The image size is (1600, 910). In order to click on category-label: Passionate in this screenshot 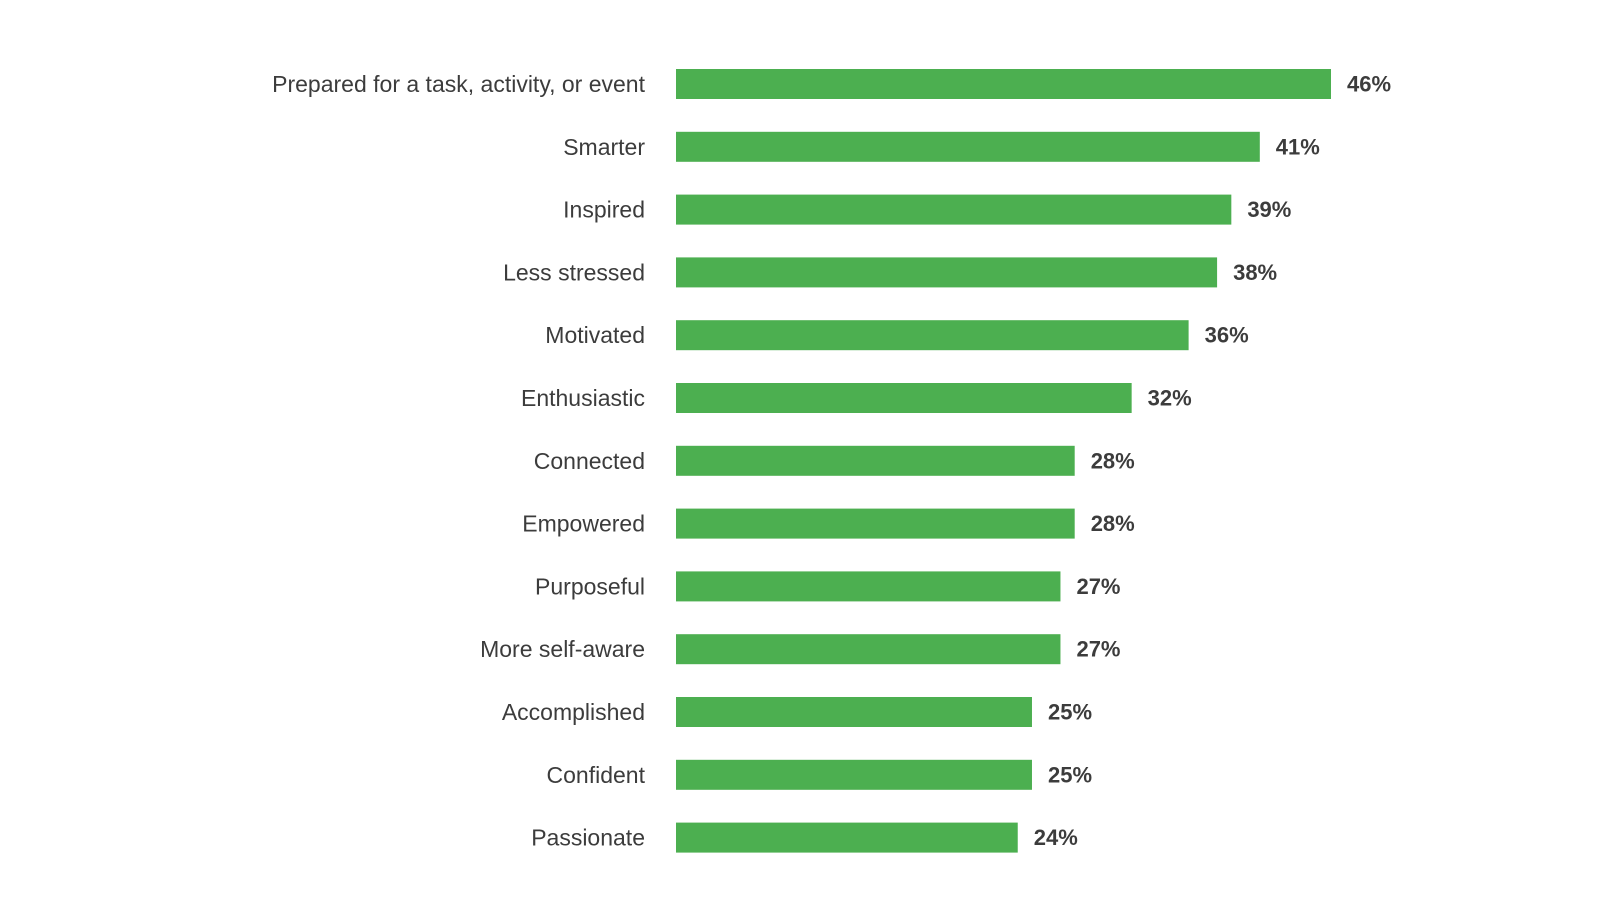, I will do `click(588, 838)`.